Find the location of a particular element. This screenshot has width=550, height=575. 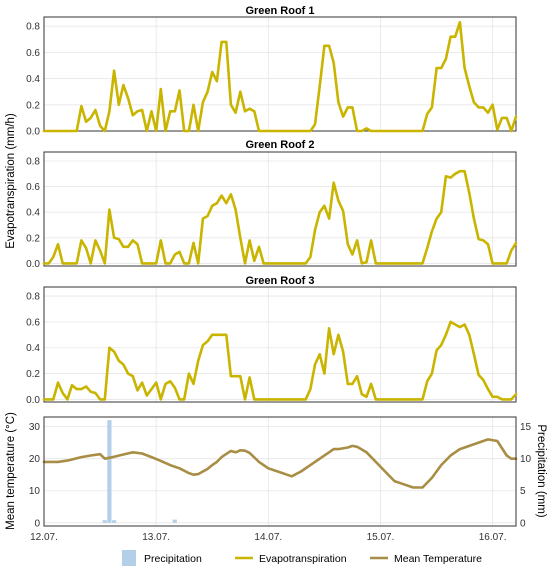

x-tick-label: 16.07. is located at coordinates (493, 537).